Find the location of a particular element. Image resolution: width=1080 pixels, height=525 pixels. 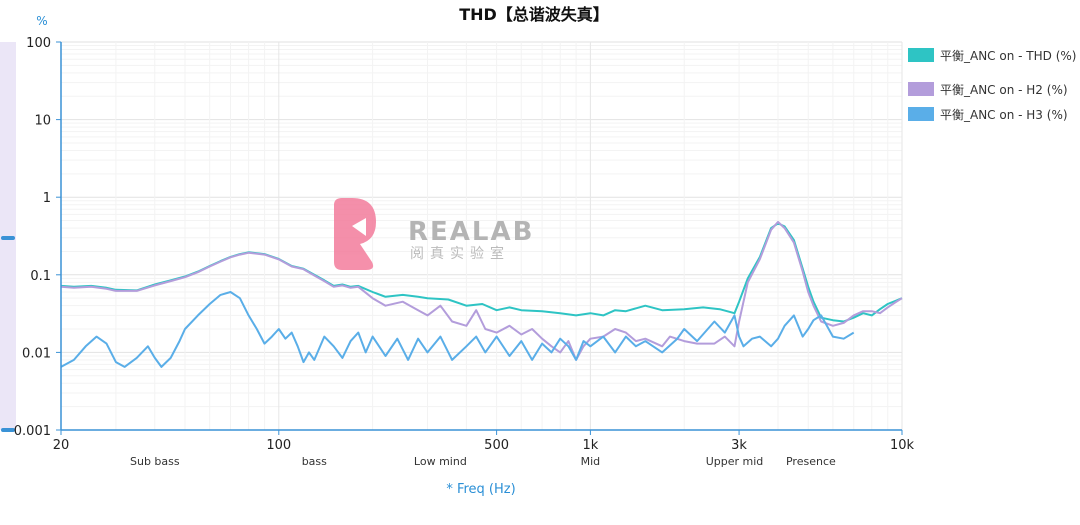

x-tick-label: 3k is located at coordinates (739, 445).